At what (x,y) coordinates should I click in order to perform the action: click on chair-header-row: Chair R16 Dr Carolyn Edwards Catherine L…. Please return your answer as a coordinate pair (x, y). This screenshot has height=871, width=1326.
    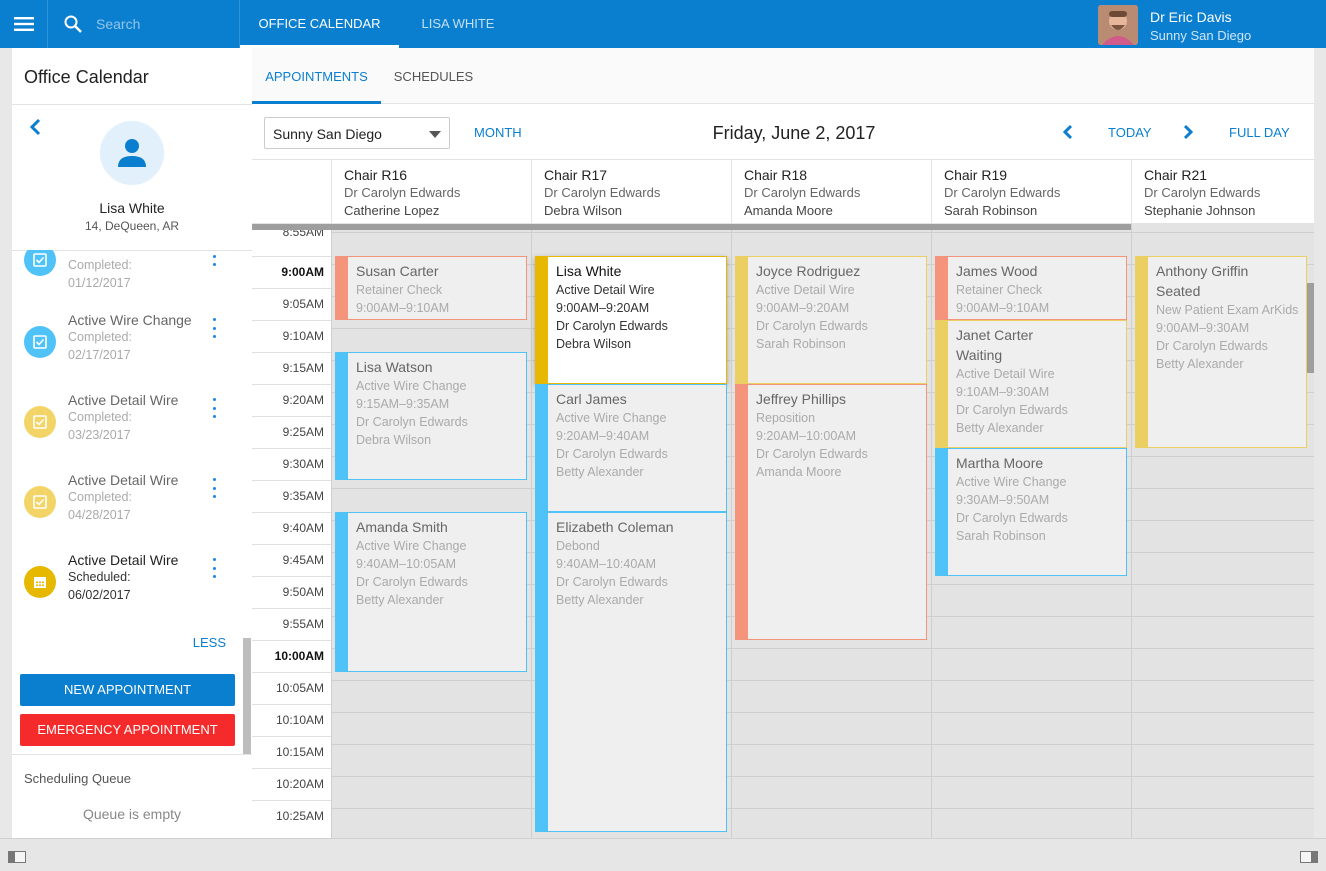
    Looking at the image, I should click on (783, 192).